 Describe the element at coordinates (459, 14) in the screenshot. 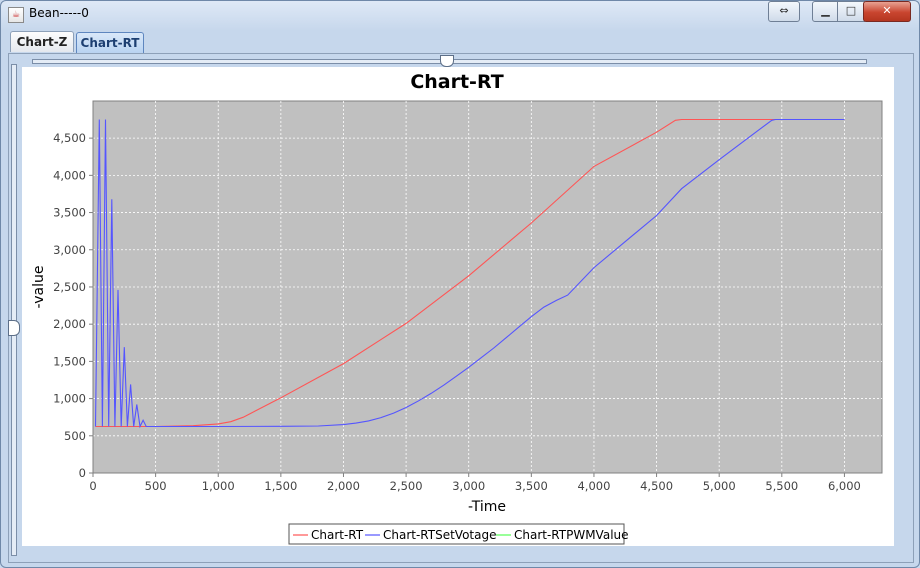

I see `title-bar: ☕ Bean-----0 ⇔ ▁ □ ✕` at that location.